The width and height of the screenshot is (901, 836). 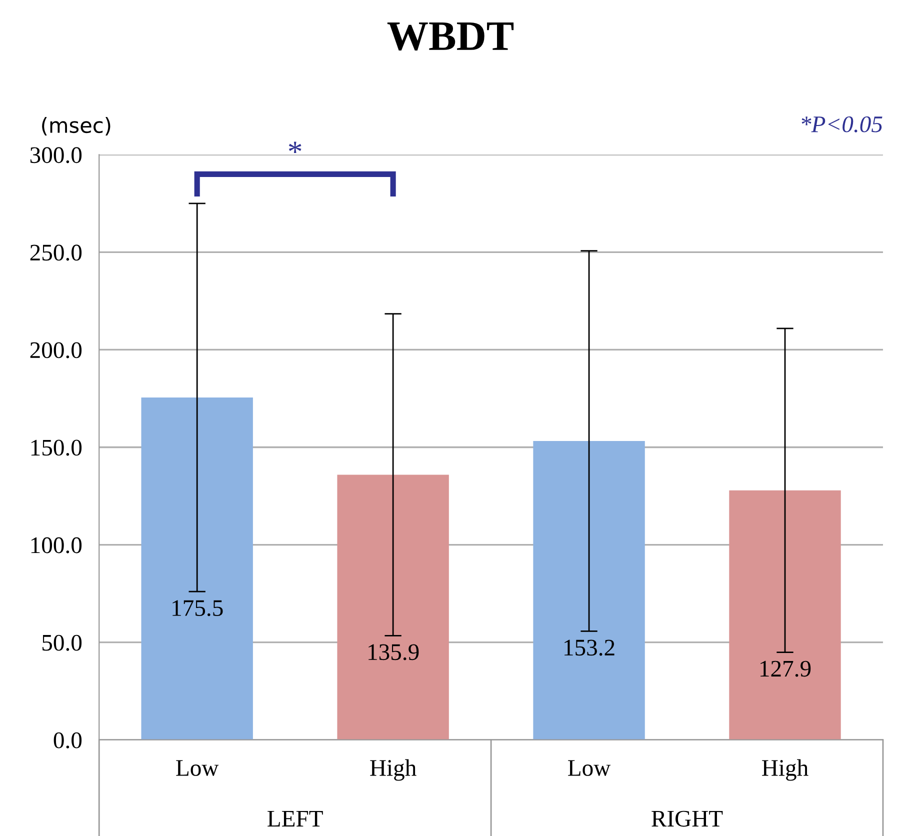 What do you see at coordinates (842, 124) in the screenshot?
I see `text: *P<0.05` at bounding box center [842, 124].